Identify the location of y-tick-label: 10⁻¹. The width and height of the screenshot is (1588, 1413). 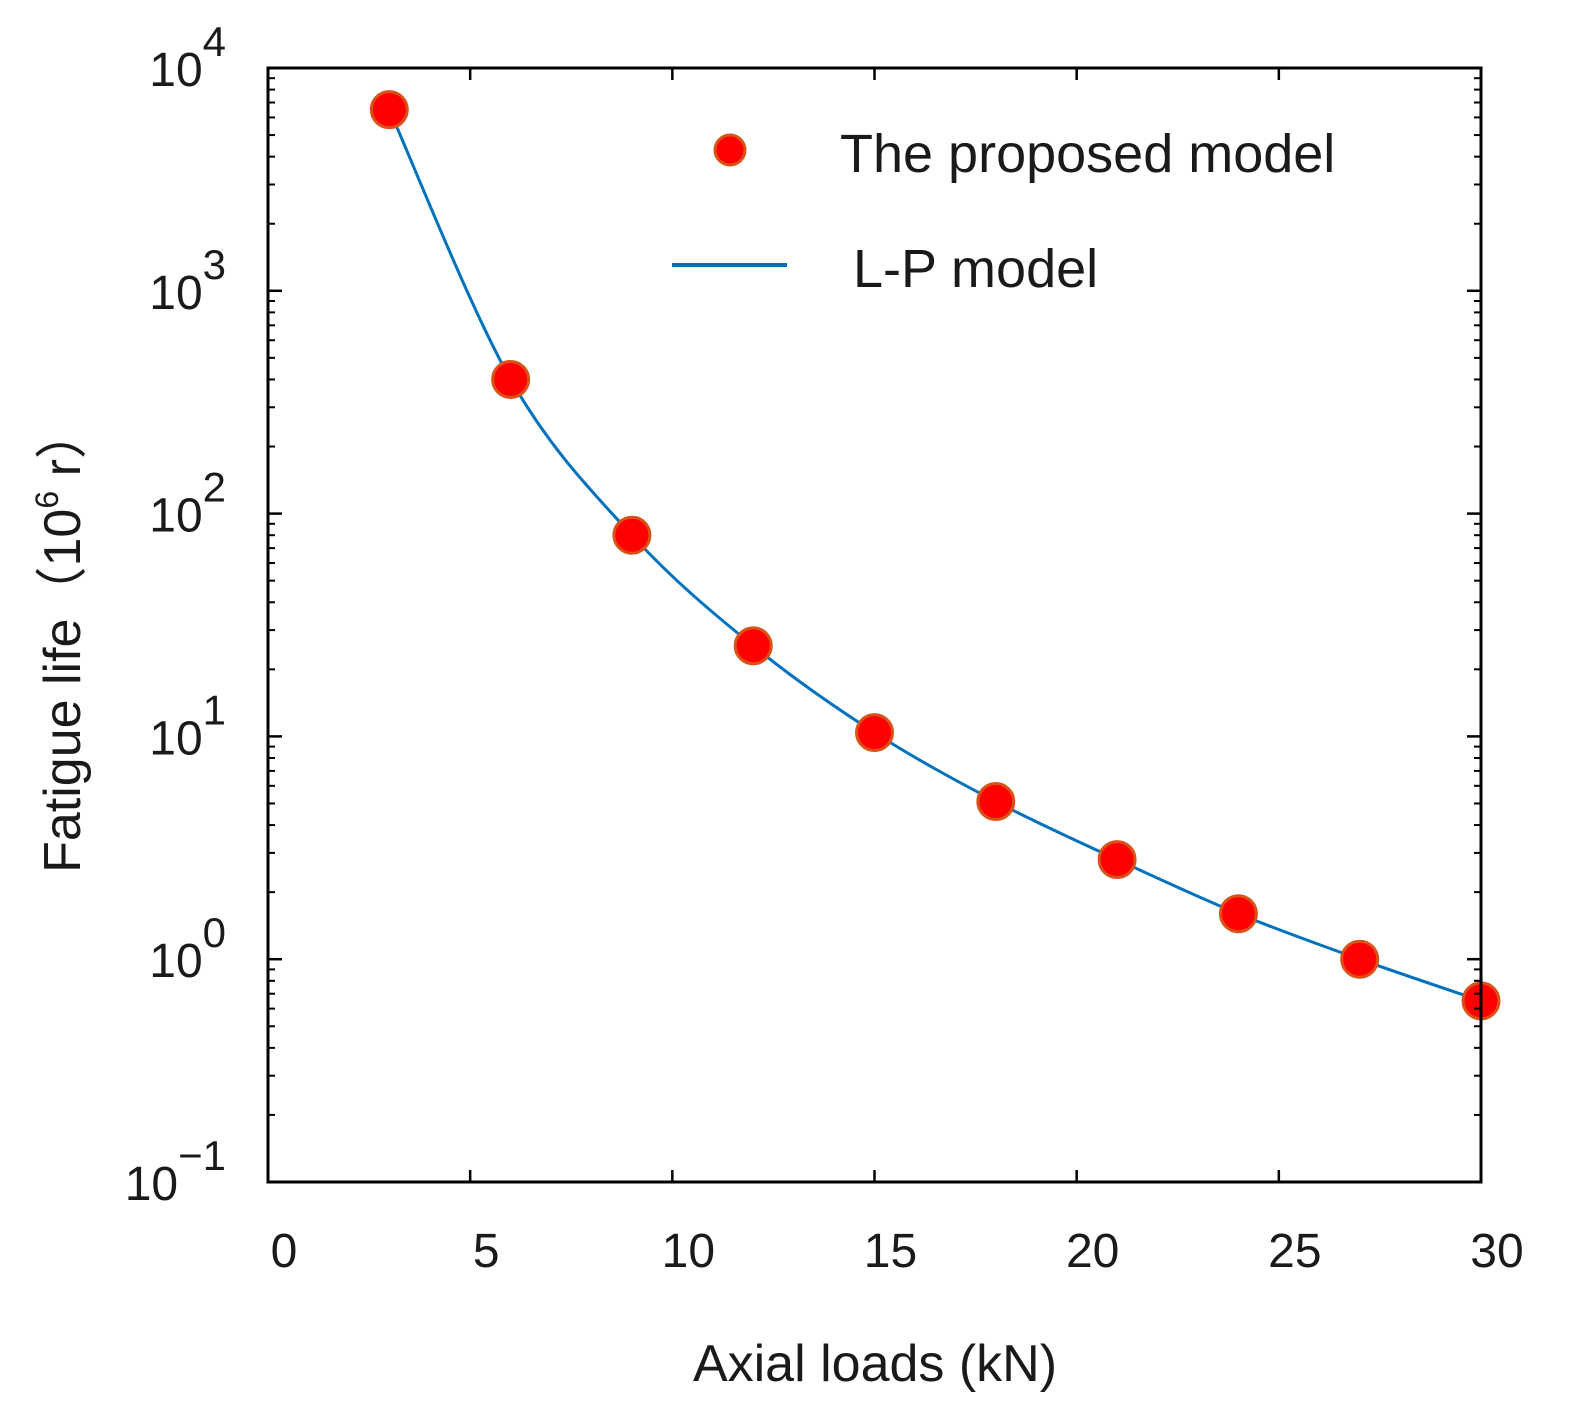
(175, 1171).